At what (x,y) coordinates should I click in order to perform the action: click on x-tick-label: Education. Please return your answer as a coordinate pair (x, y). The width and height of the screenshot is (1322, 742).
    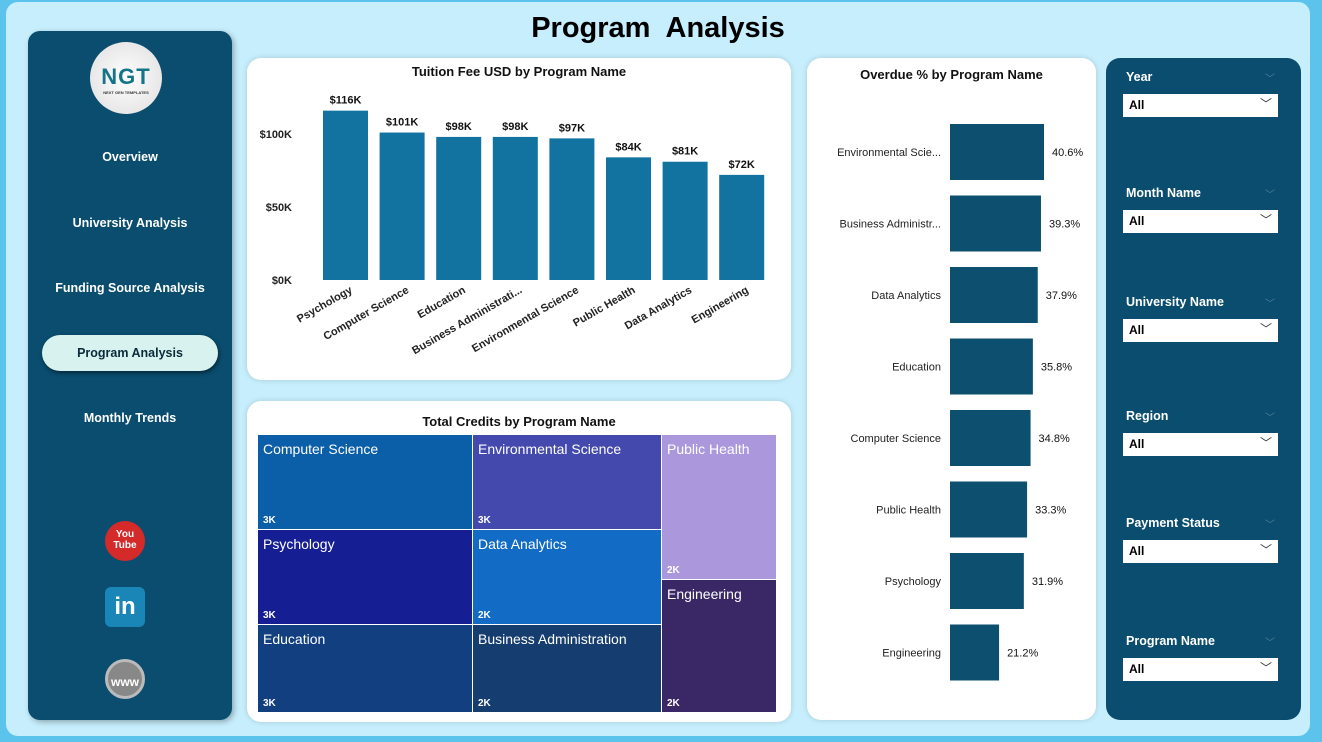
    Looking at the image, I should click on (442, 302).